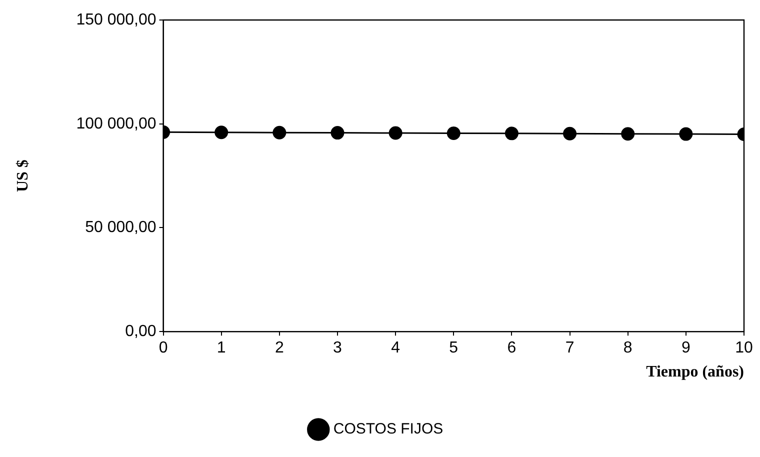 This screenshot has height=457, width=760. I want to click on x-tick-label: 5, so click(453, 348).